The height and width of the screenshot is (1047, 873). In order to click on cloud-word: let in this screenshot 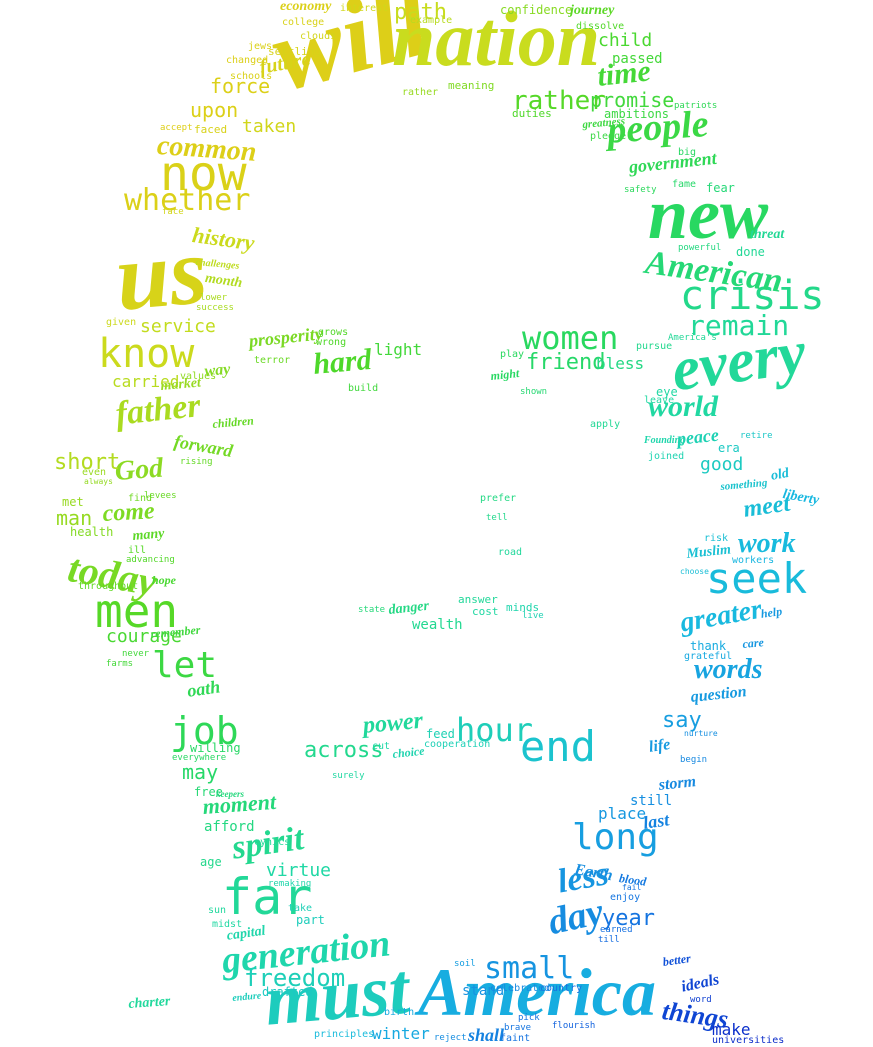, I will do `click(185, 665)`.